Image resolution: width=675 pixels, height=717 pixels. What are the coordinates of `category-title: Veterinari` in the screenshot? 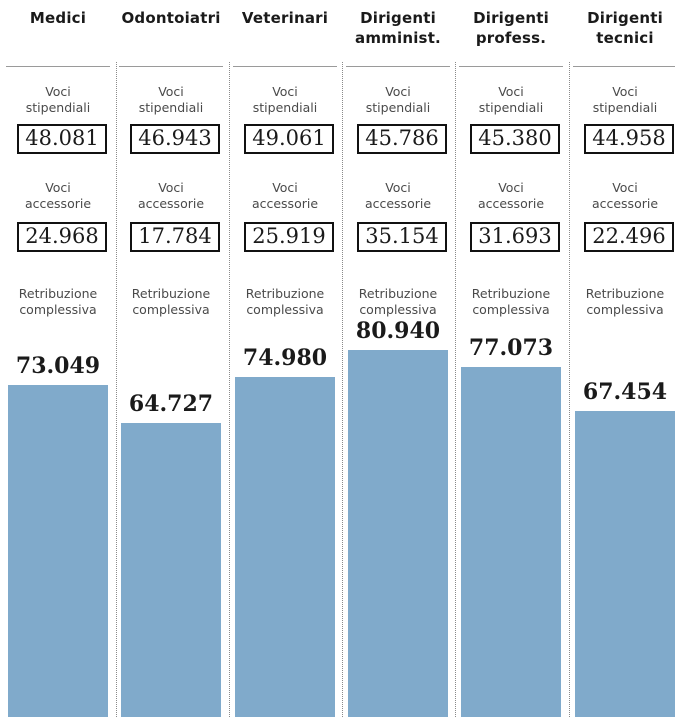 It's located at (285, 18).